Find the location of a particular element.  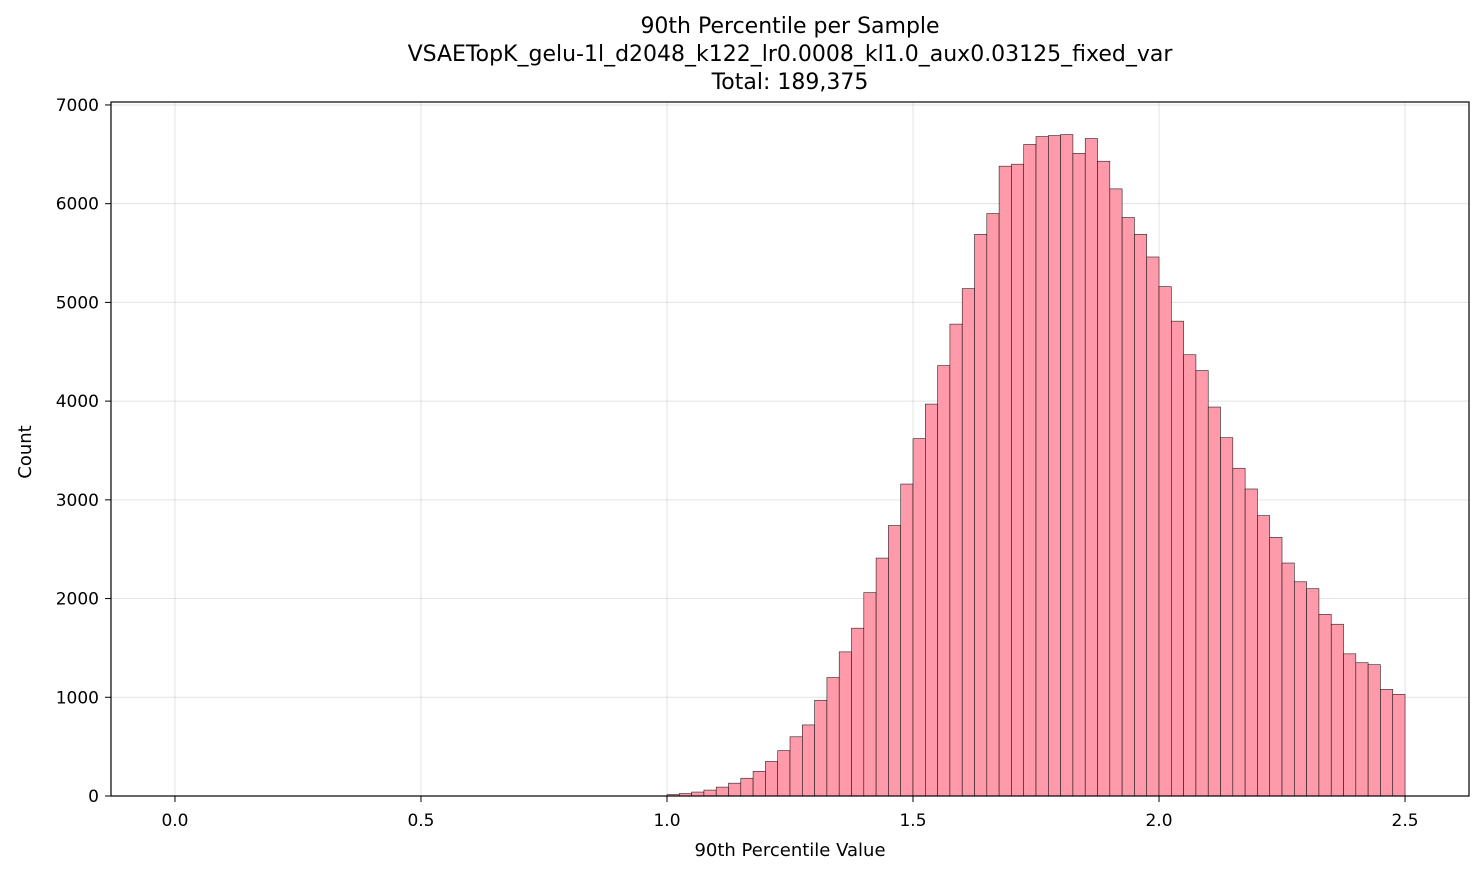

y-tick-label: 5000 is located at coordinates (77, 303).